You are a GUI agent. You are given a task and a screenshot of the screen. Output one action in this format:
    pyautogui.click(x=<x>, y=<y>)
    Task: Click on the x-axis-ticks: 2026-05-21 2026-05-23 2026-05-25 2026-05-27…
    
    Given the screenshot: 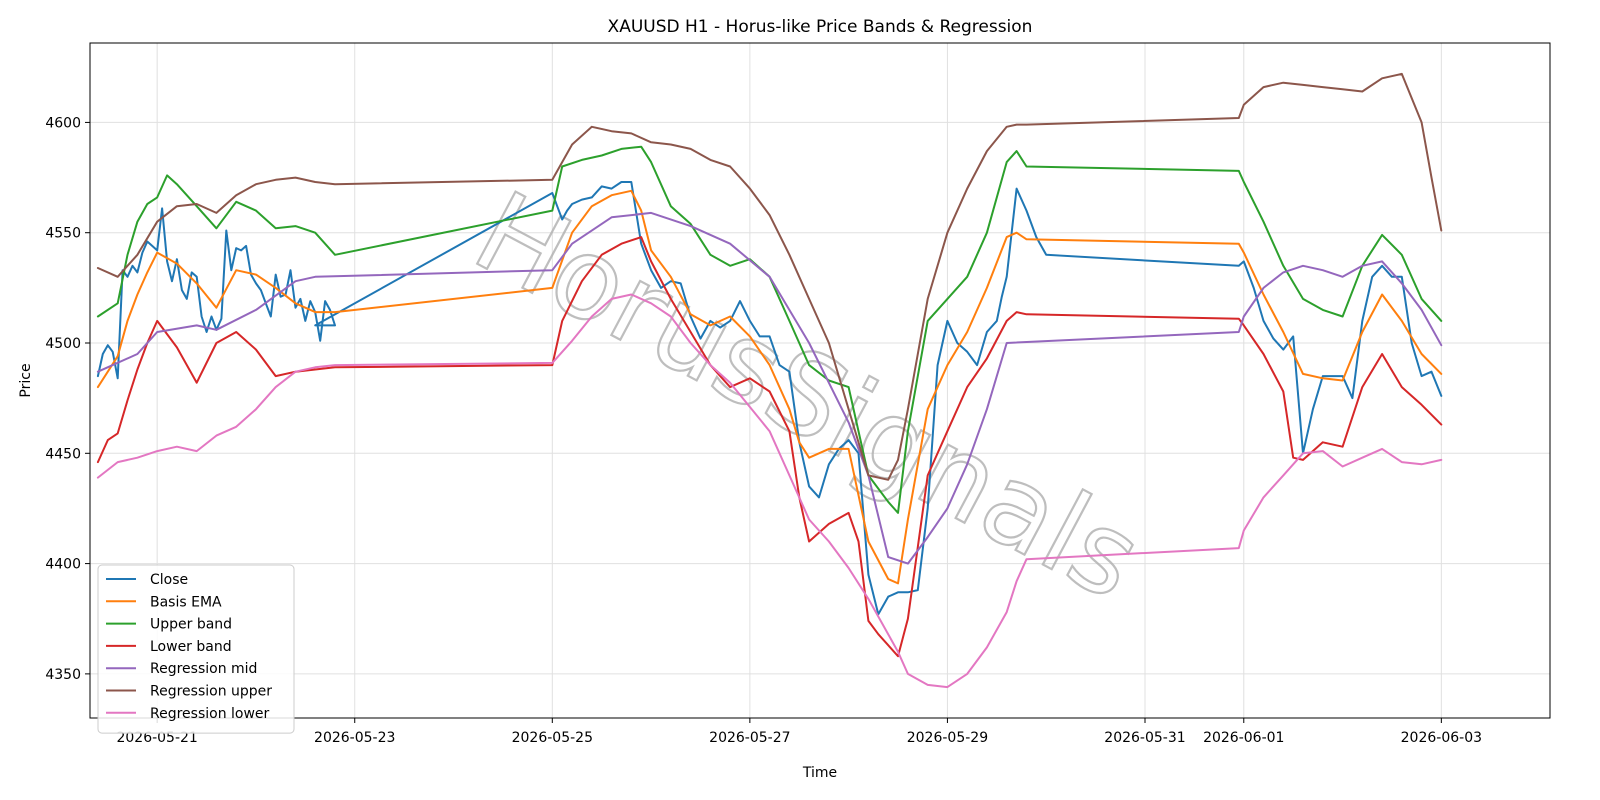 What is the action you would take?
    pyautogui.click(x=799, y=732)
    